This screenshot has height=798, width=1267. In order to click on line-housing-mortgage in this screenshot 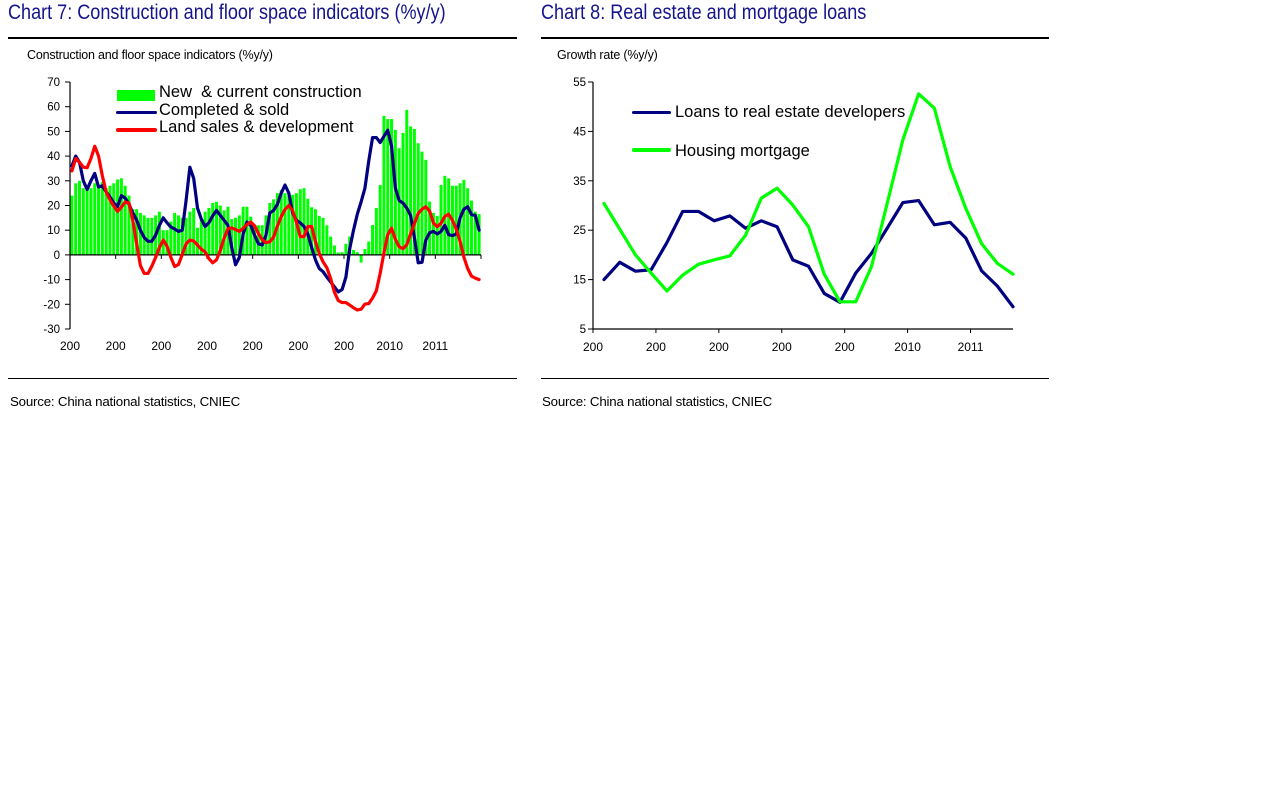, I will do `click(808, 198)`.